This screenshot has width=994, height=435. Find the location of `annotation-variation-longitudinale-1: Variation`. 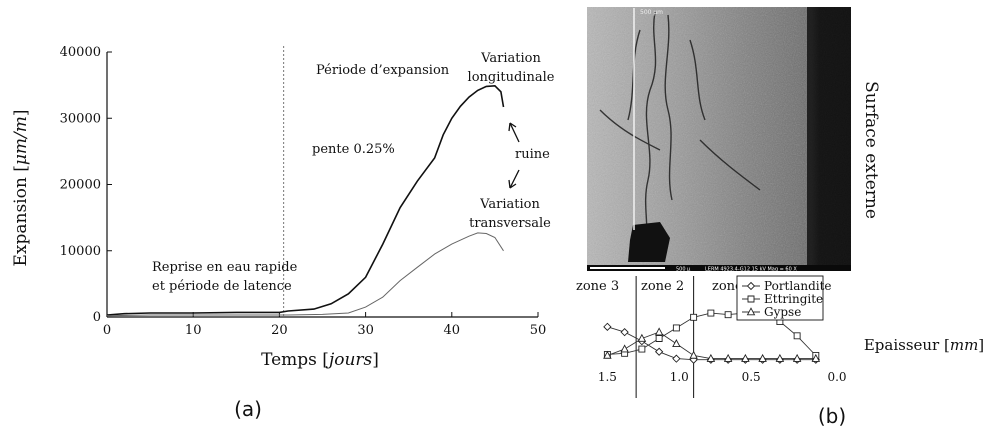

annotation-variation-longitudinale-1: Variation is located at coordinates (510, 58).